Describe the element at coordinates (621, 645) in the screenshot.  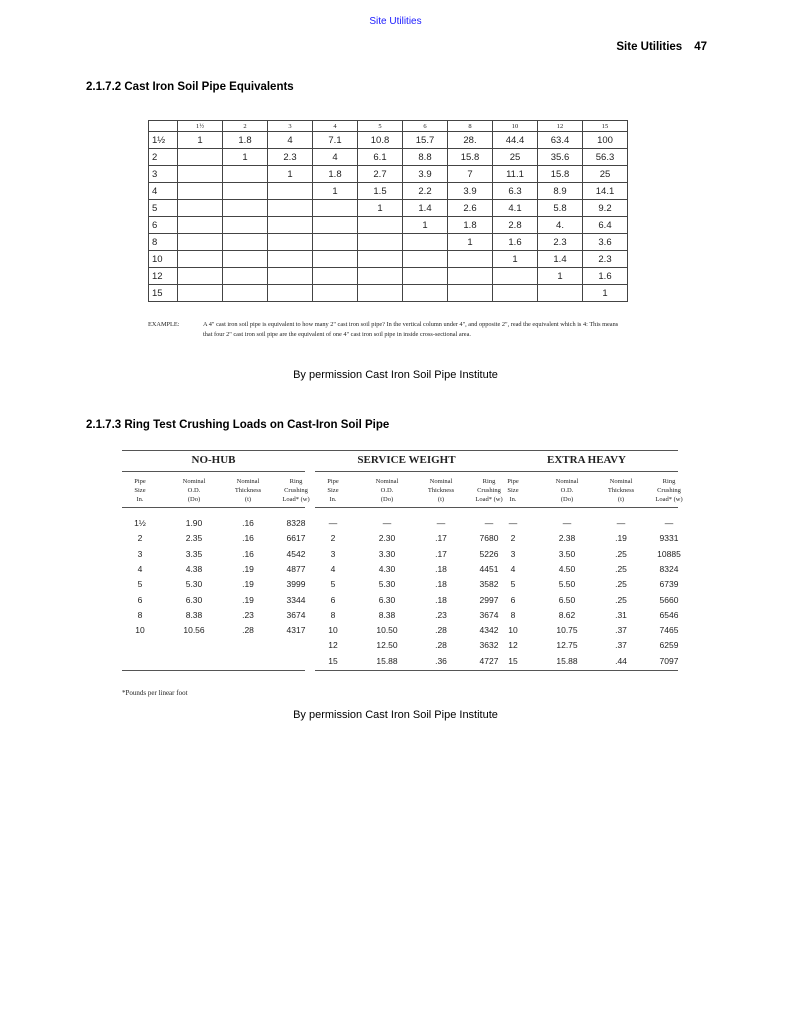
I see `table-cell: .37` at that location.